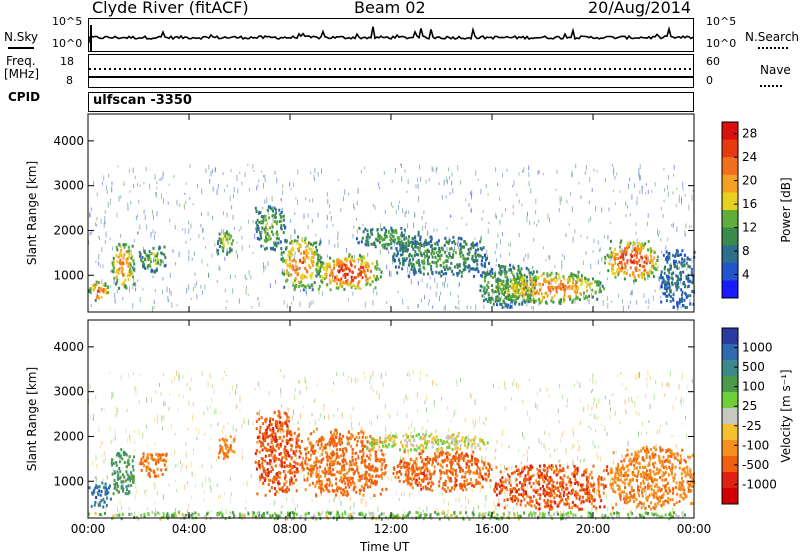 This screenshot has height=554, width=800. I want to click on echo-region, so click(270, 228).